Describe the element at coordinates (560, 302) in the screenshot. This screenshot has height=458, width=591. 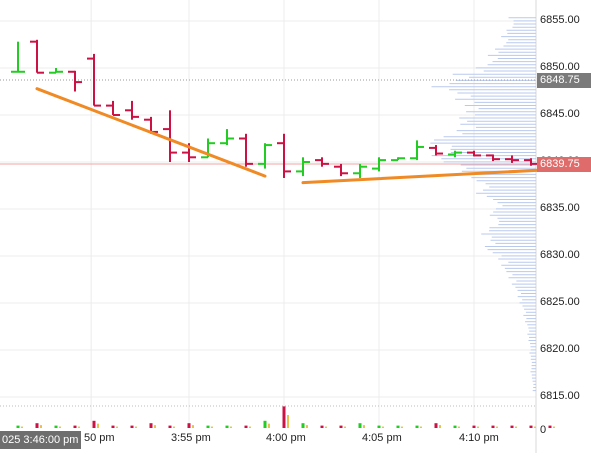
I see `price-axis-label: 6825.00` at that location.